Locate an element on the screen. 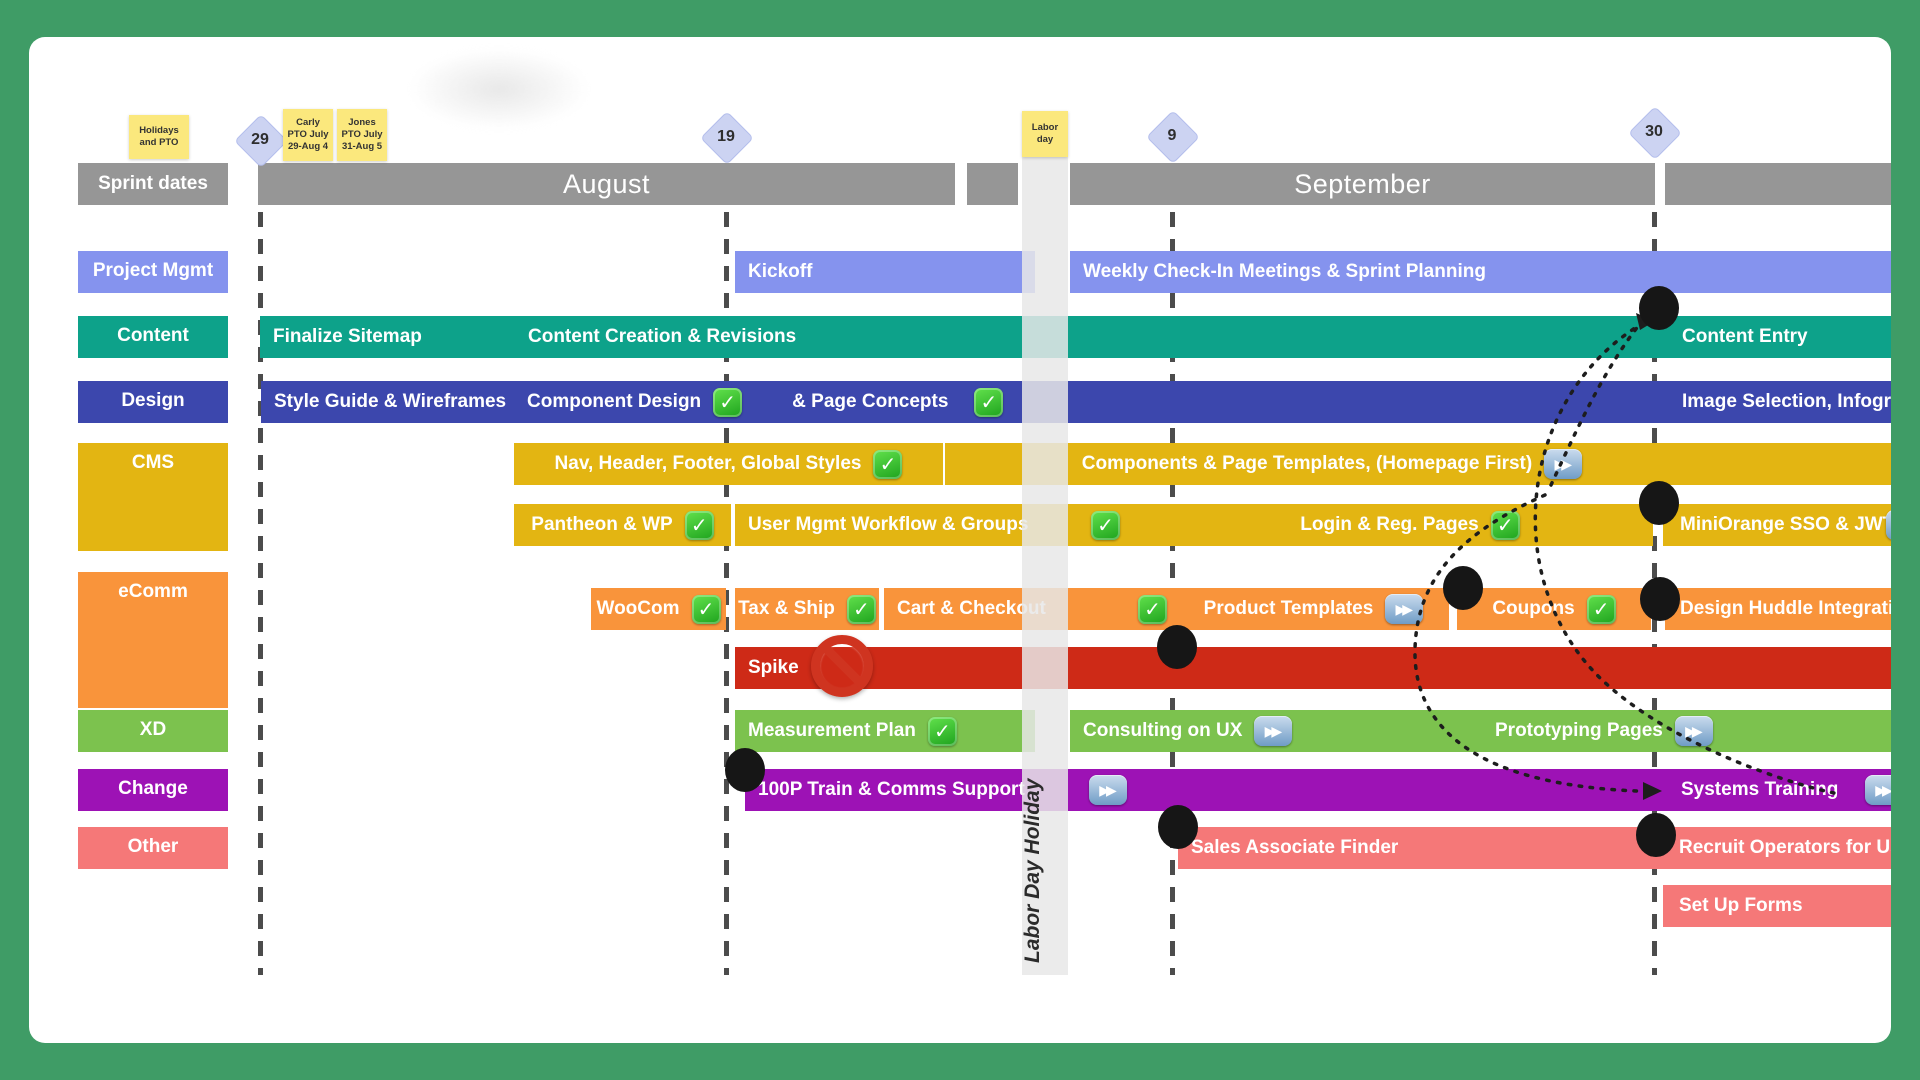 The width and height of the screenshot is (1920, 1080). sticky-jones-pto: Jones PTO July 31-Aug 5 is located at coordinates (362, 135).